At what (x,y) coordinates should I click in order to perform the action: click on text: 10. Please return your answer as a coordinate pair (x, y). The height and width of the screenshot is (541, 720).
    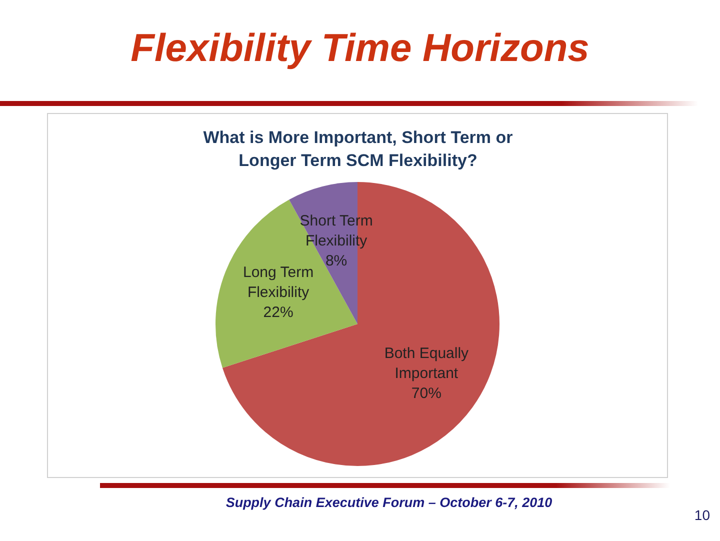
    Looking at the image, I should click on (701, 515).